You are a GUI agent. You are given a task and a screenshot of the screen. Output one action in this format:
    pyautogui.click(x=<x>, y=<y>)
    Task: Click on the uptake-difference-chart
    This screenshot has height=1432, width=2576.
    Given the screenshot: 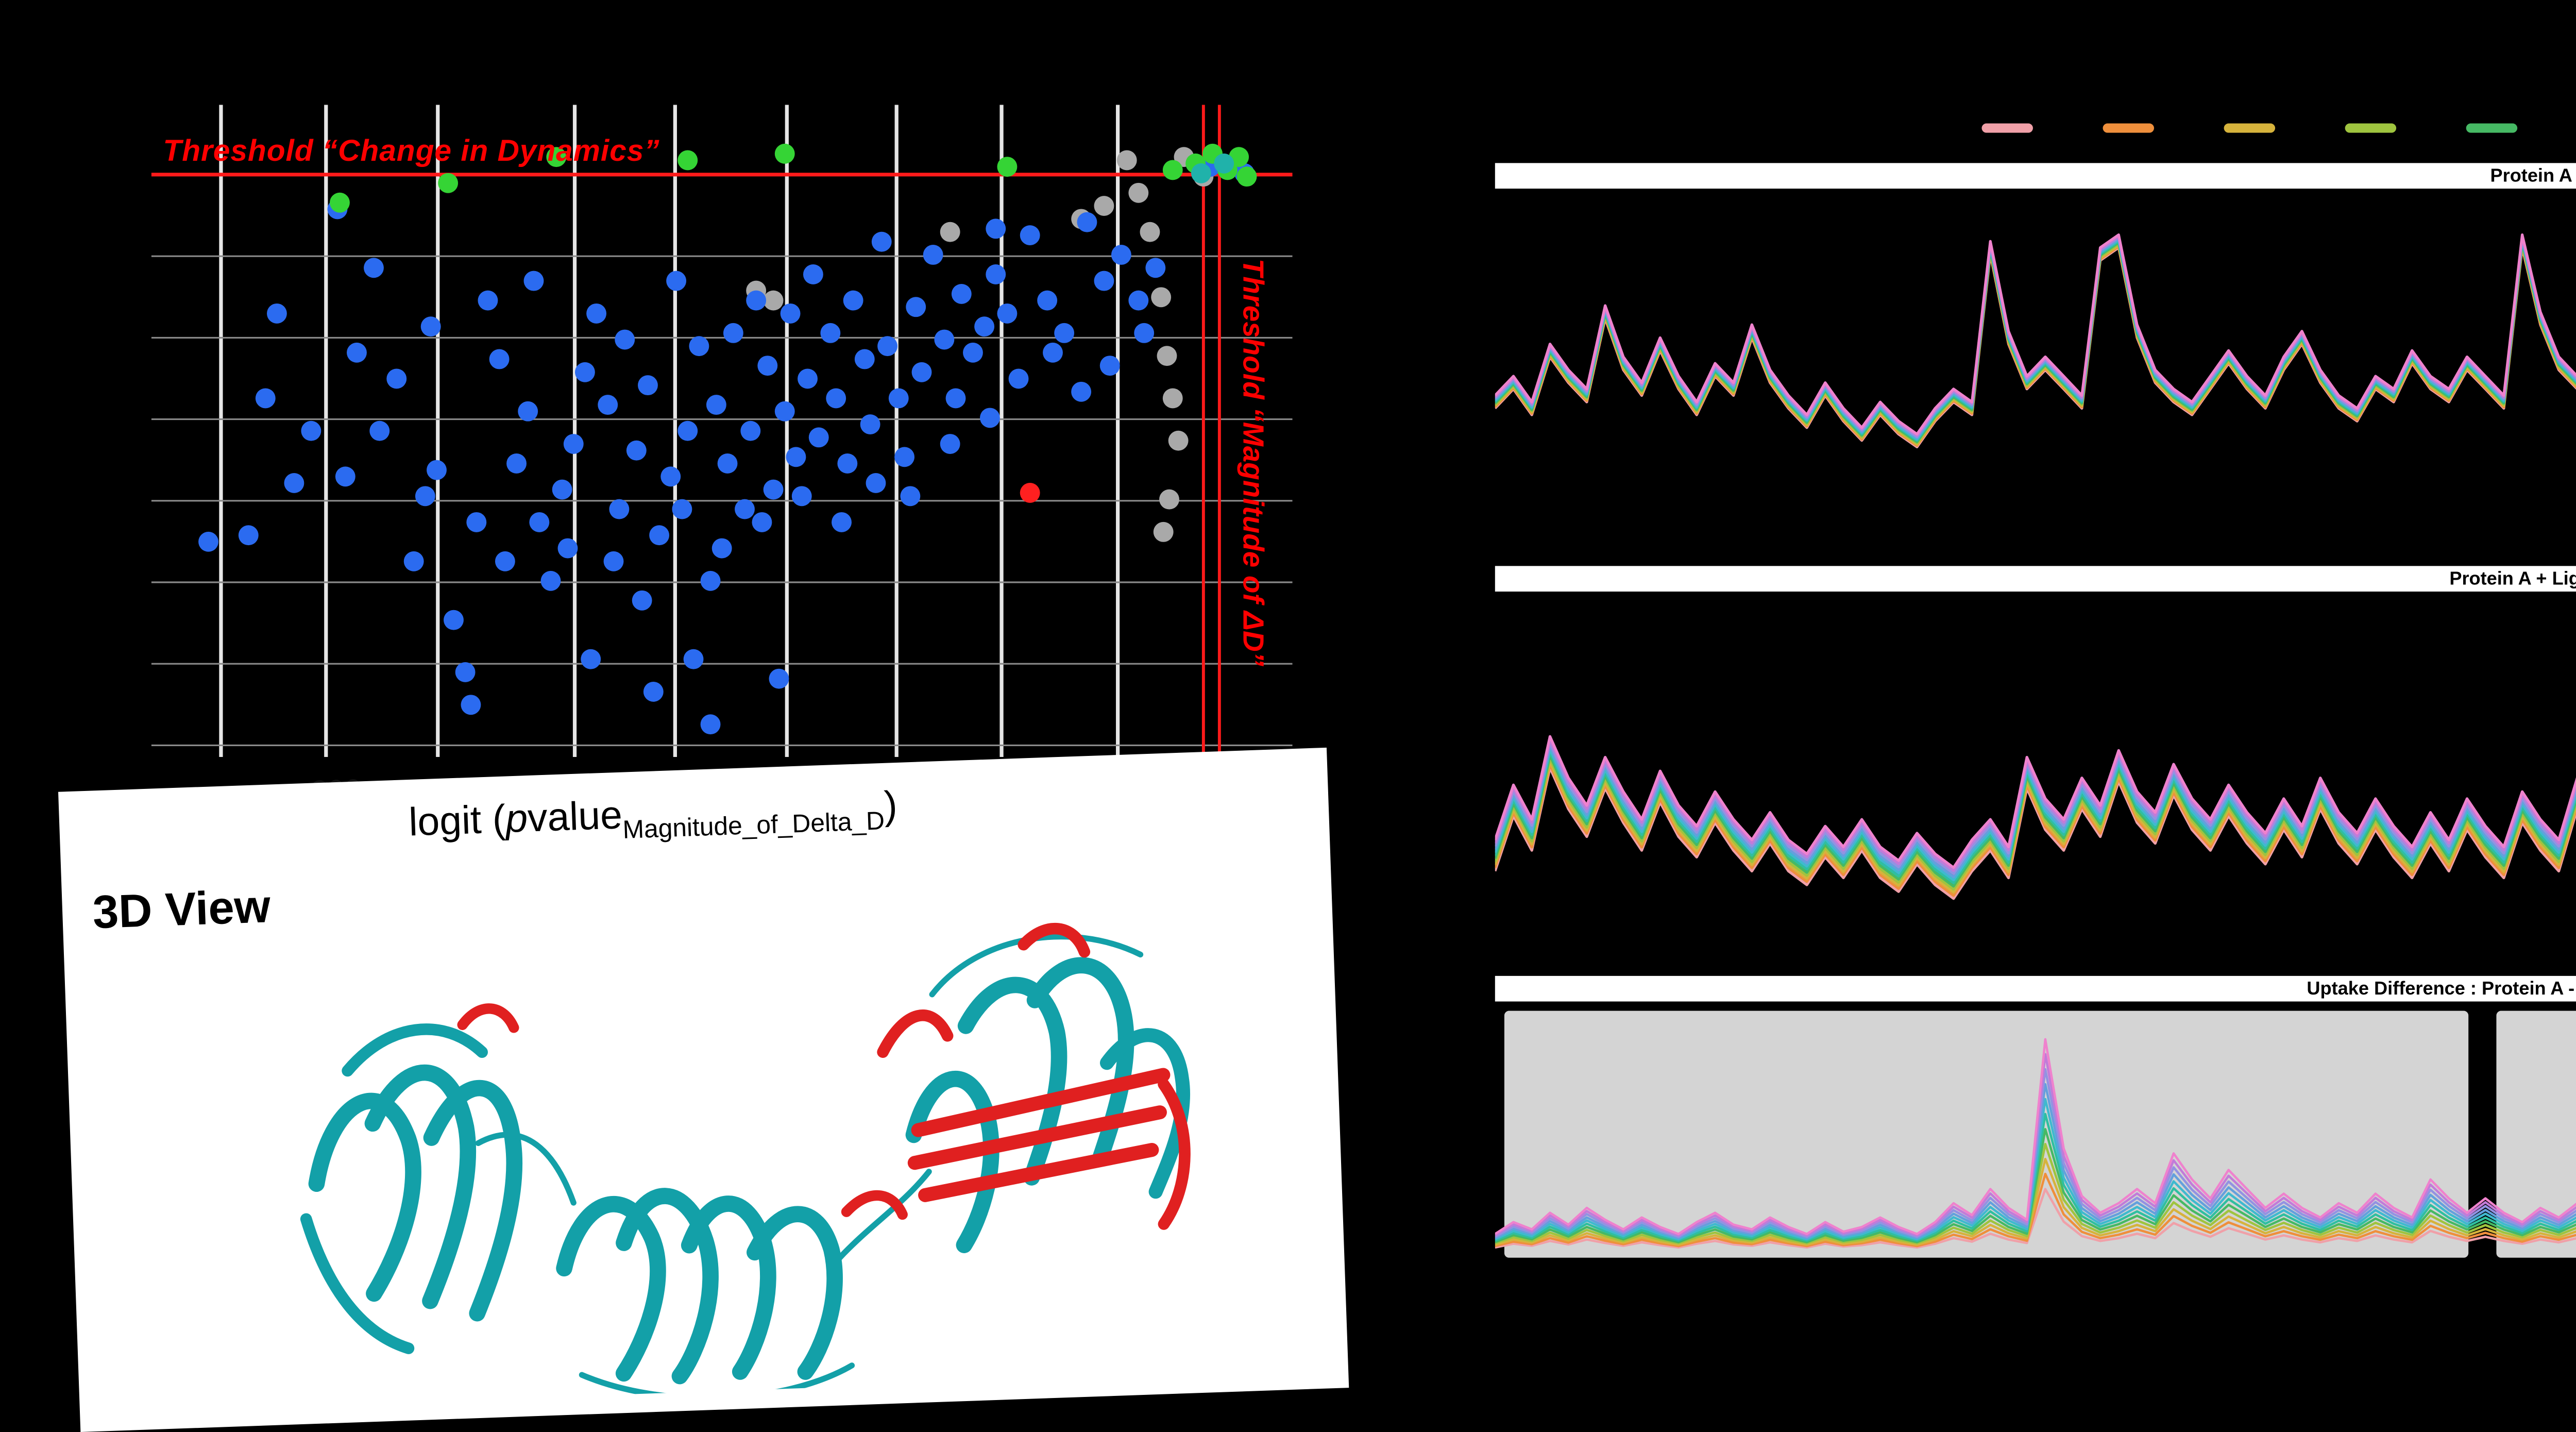 What is the action you would take?
    pyautogui.click(x=2035, y=1134)
    